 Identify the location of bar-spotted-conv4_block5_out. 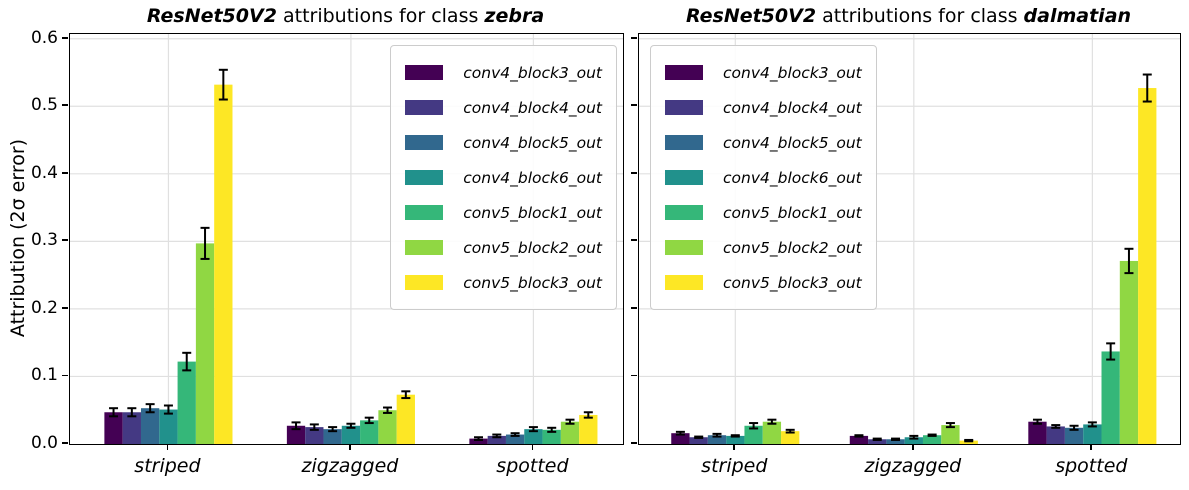
(1074, 435).